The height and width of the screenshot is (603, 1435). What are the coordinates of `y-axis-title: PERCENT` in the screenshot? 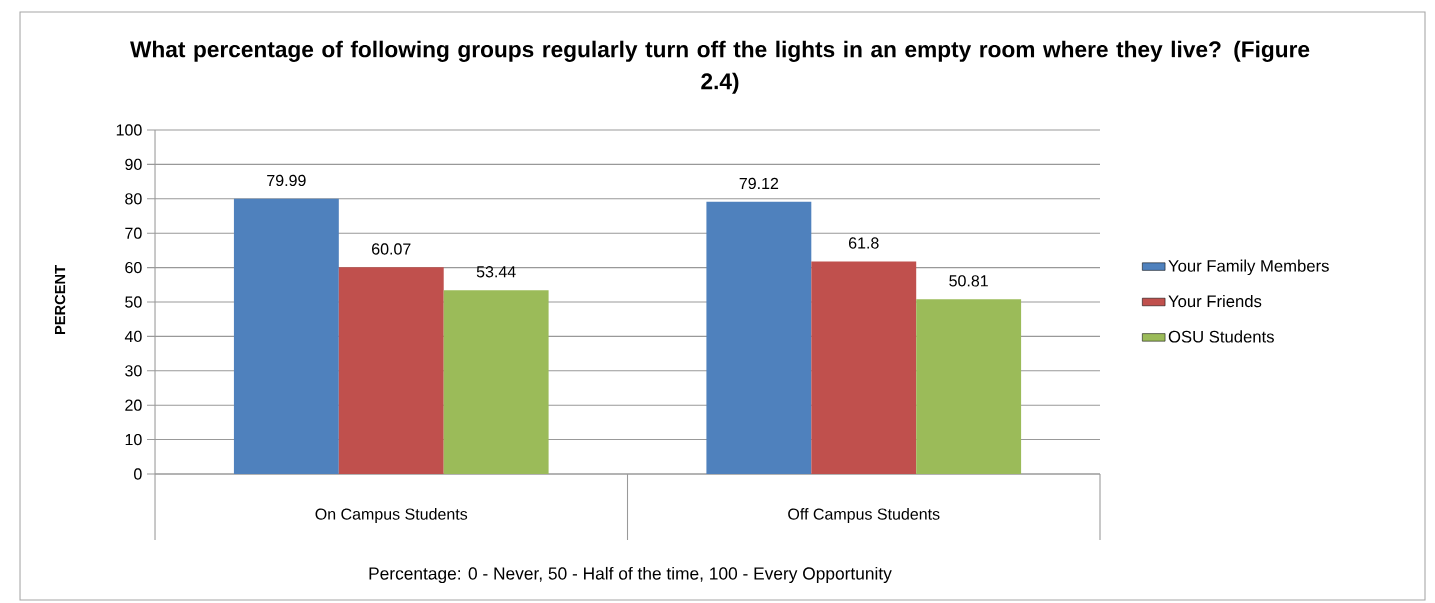 It's located at (60, 300).